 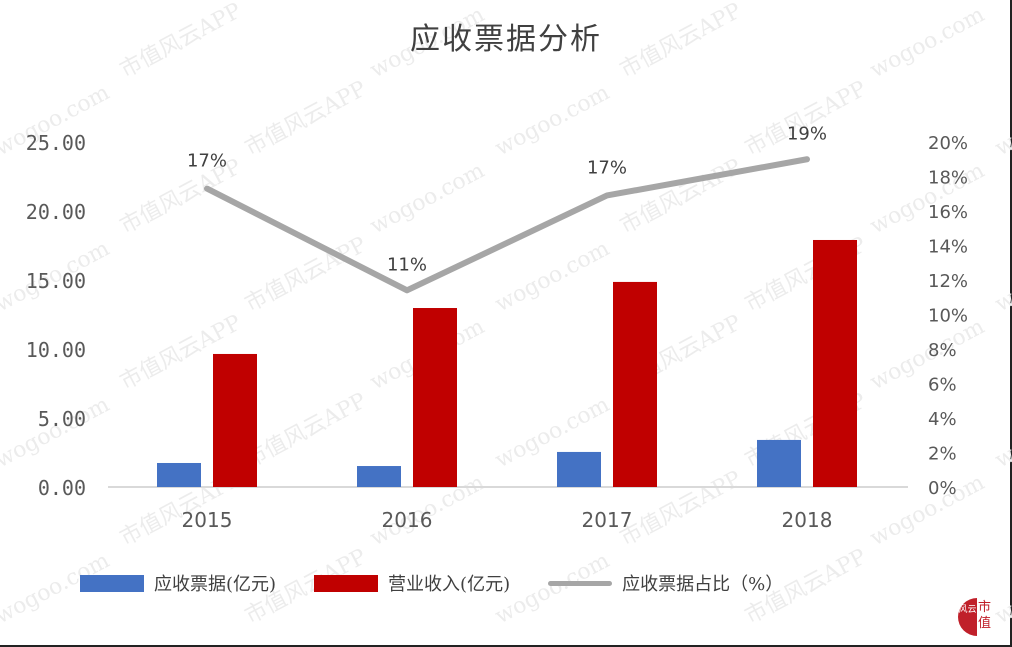 I want to click on legend-swatch-red, so click(x=346, y=583).